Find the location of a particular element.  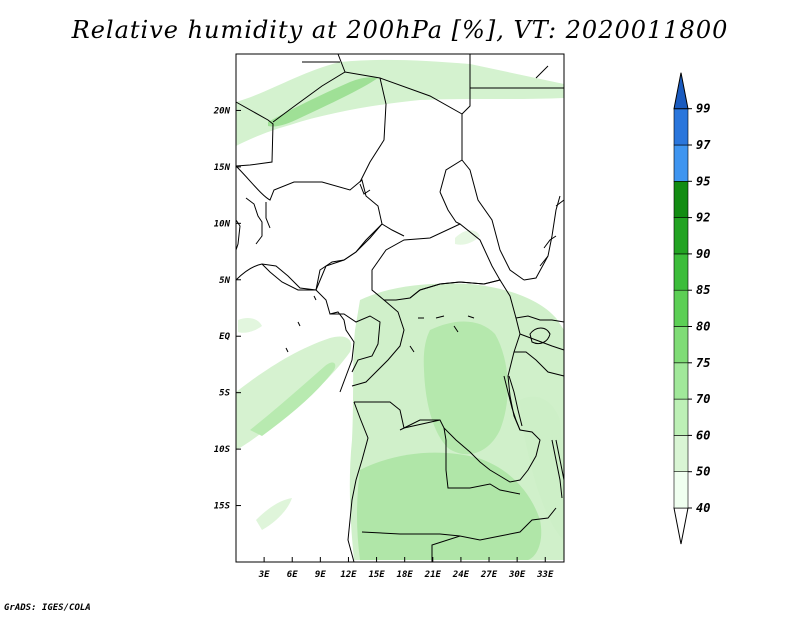

border-sudan-east is located at coordinates (542, 238).